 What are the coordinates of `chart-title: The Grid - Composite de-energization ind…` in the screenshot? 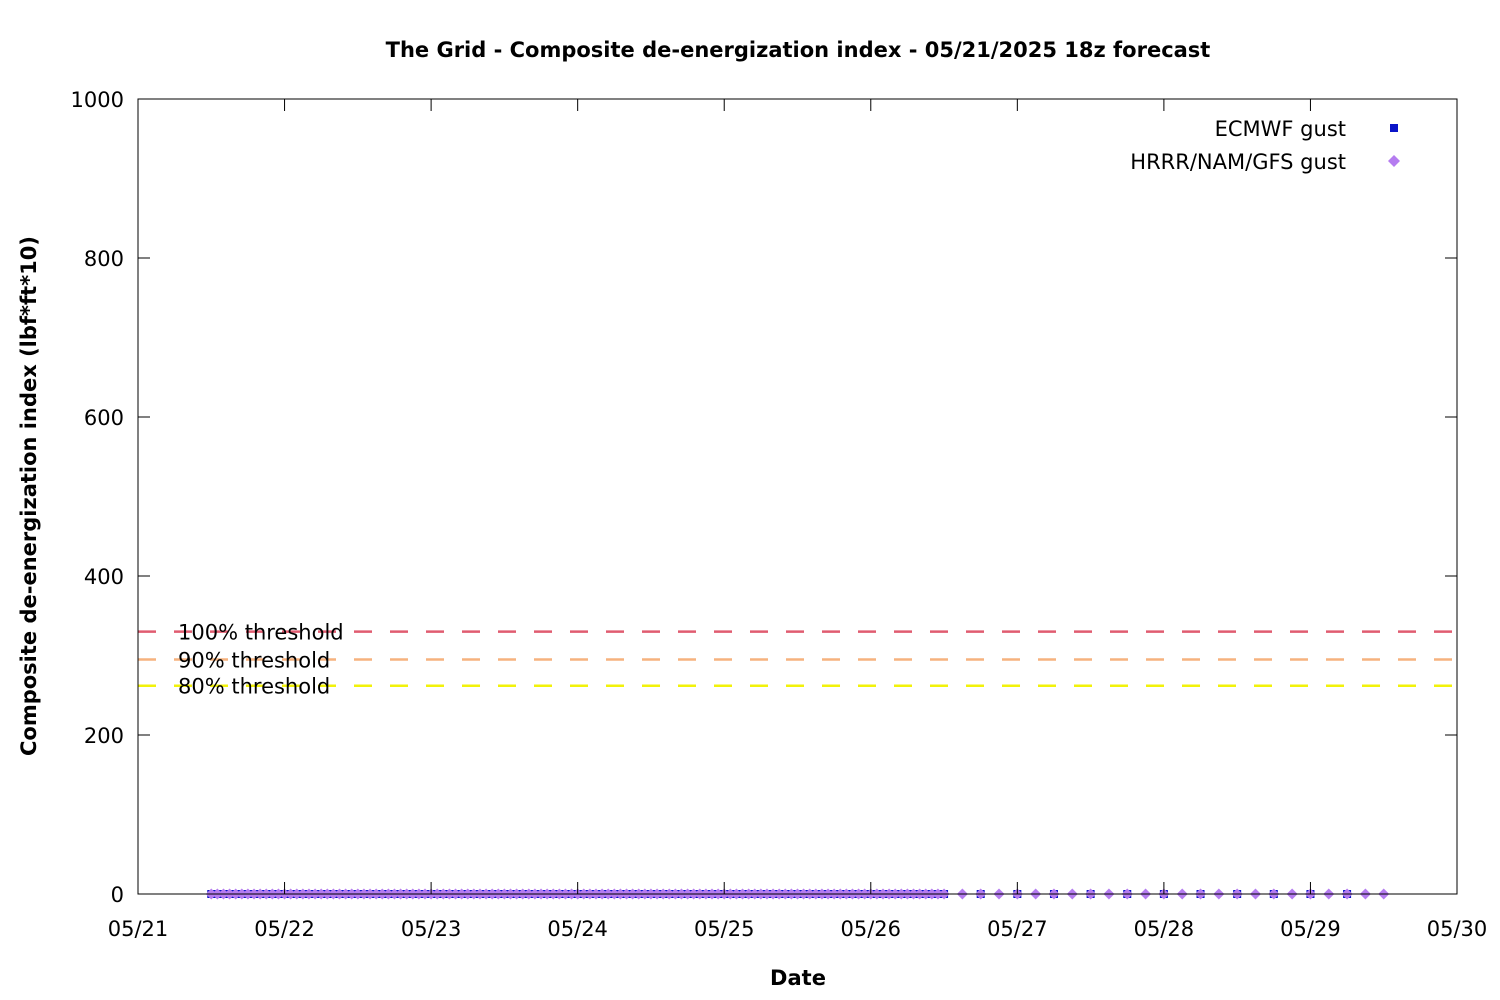 It's located at (798, 50).